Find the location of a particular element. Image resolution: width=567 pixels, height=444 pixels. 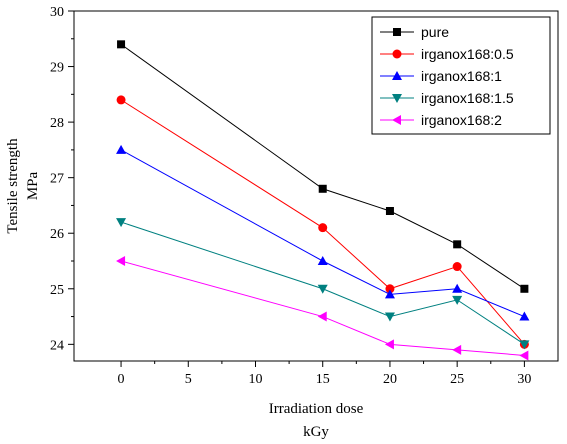

y-axis-ticks: 24 25 26 27 28 29 30 is located at coordinates (62, 179).